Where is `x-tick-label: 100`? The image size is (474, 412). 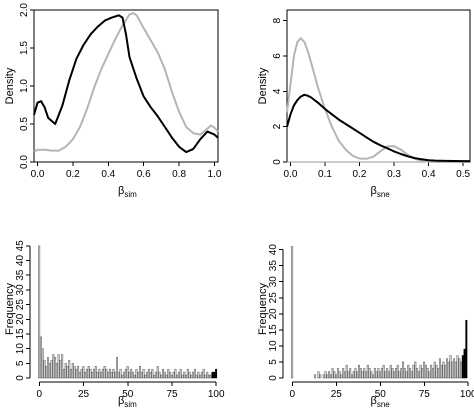
x-tick-label: 100 is located at coordinates (467, 394).